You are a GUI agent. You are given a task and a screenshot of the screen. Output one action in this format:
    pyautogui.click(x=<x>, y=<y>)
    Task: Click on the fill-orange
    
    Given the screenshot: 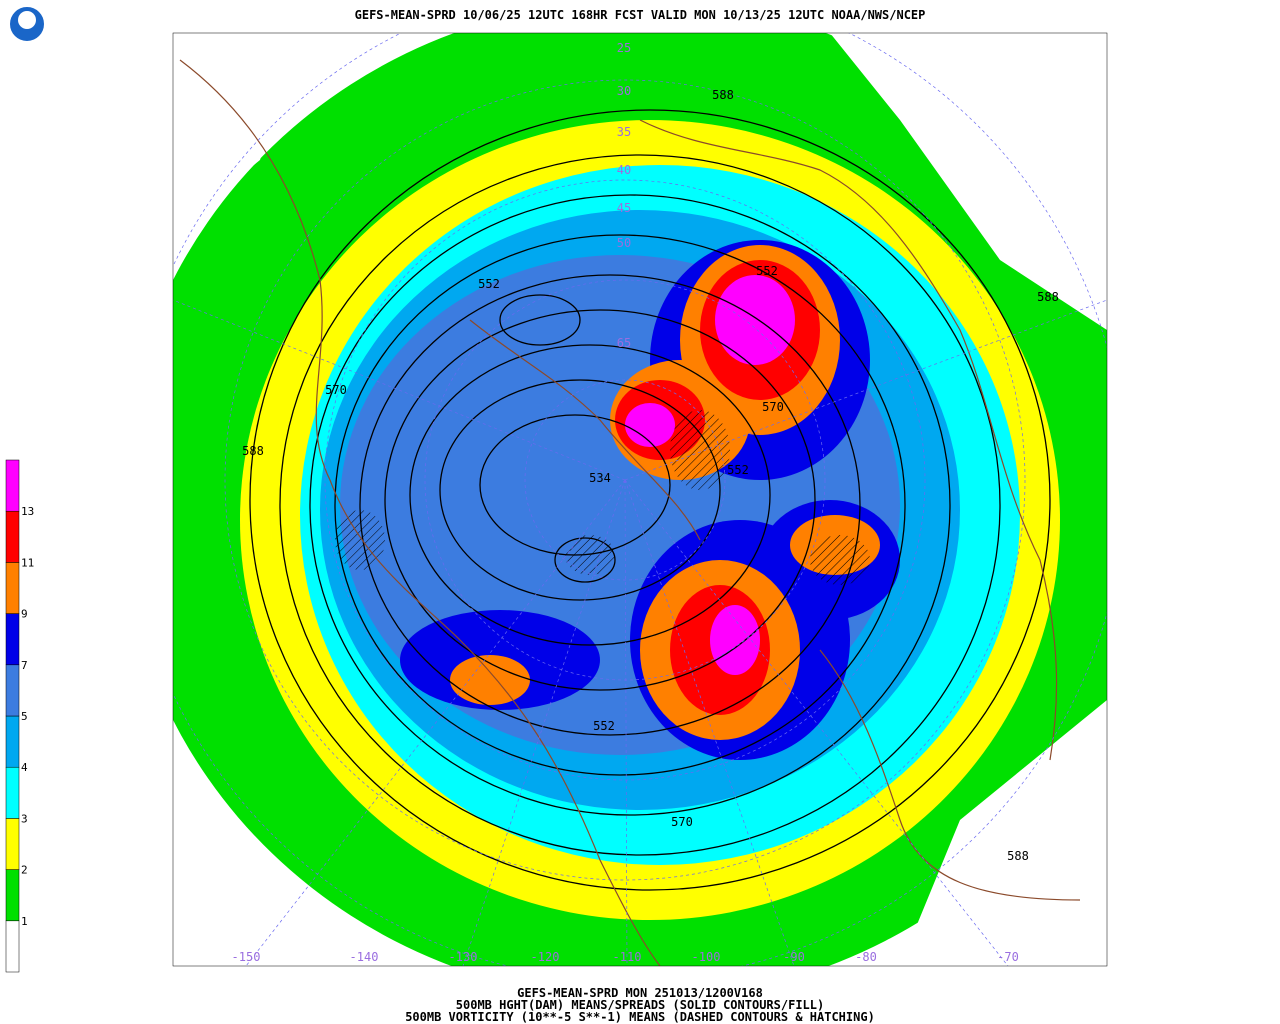 What is the action you would take?
    pyautogui.click(x=490, y=680)
    